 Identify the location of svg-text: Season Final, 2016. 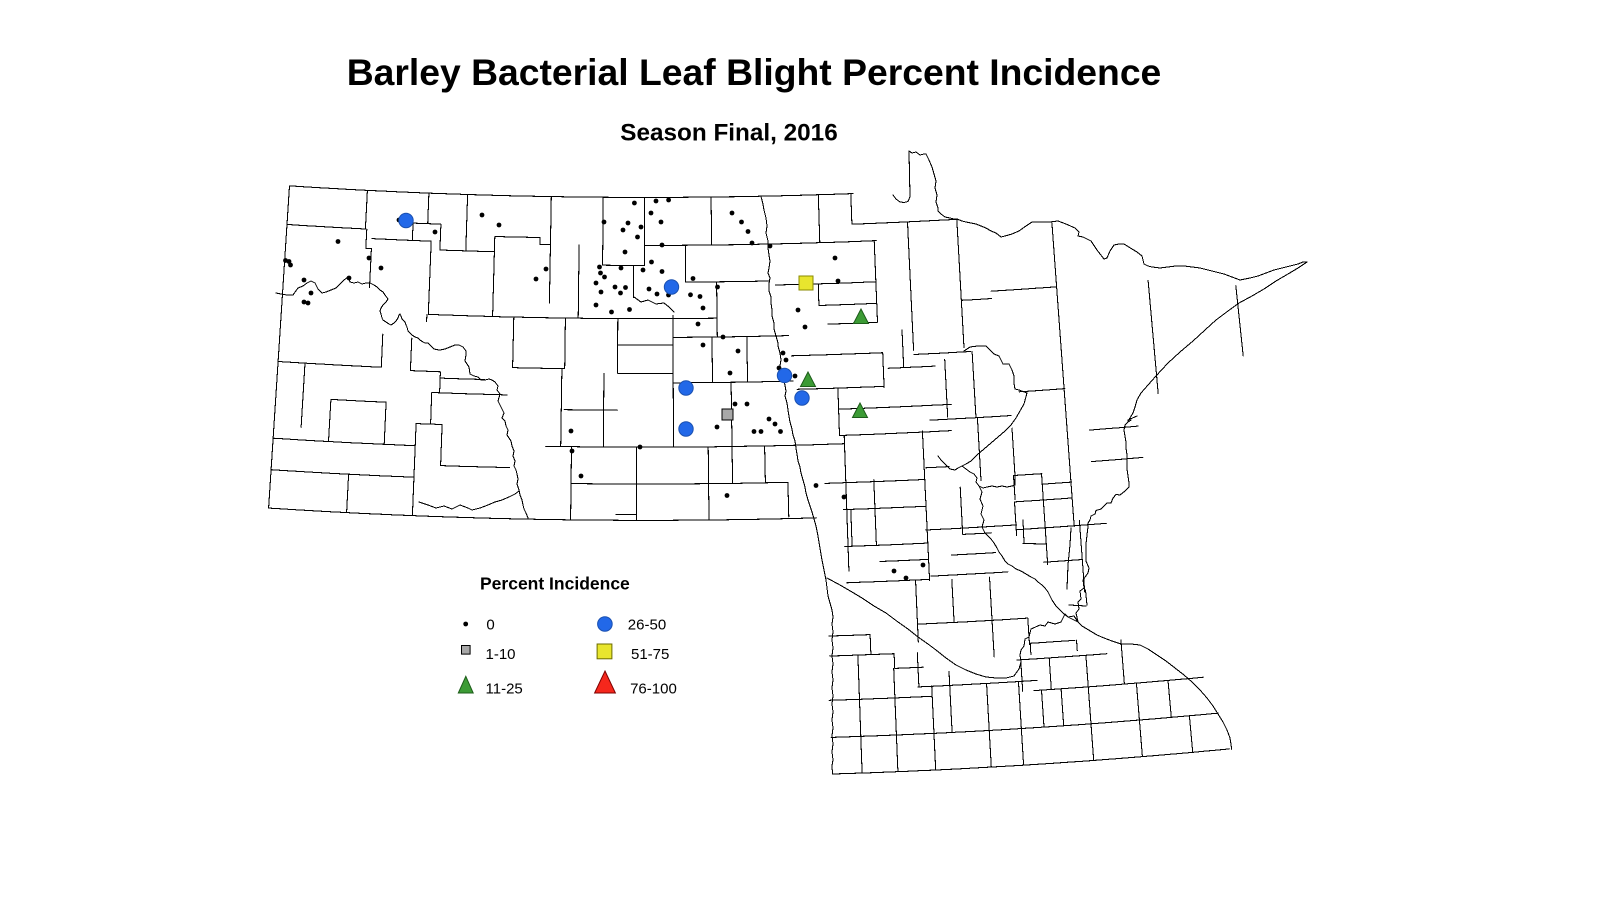
(728, 133).